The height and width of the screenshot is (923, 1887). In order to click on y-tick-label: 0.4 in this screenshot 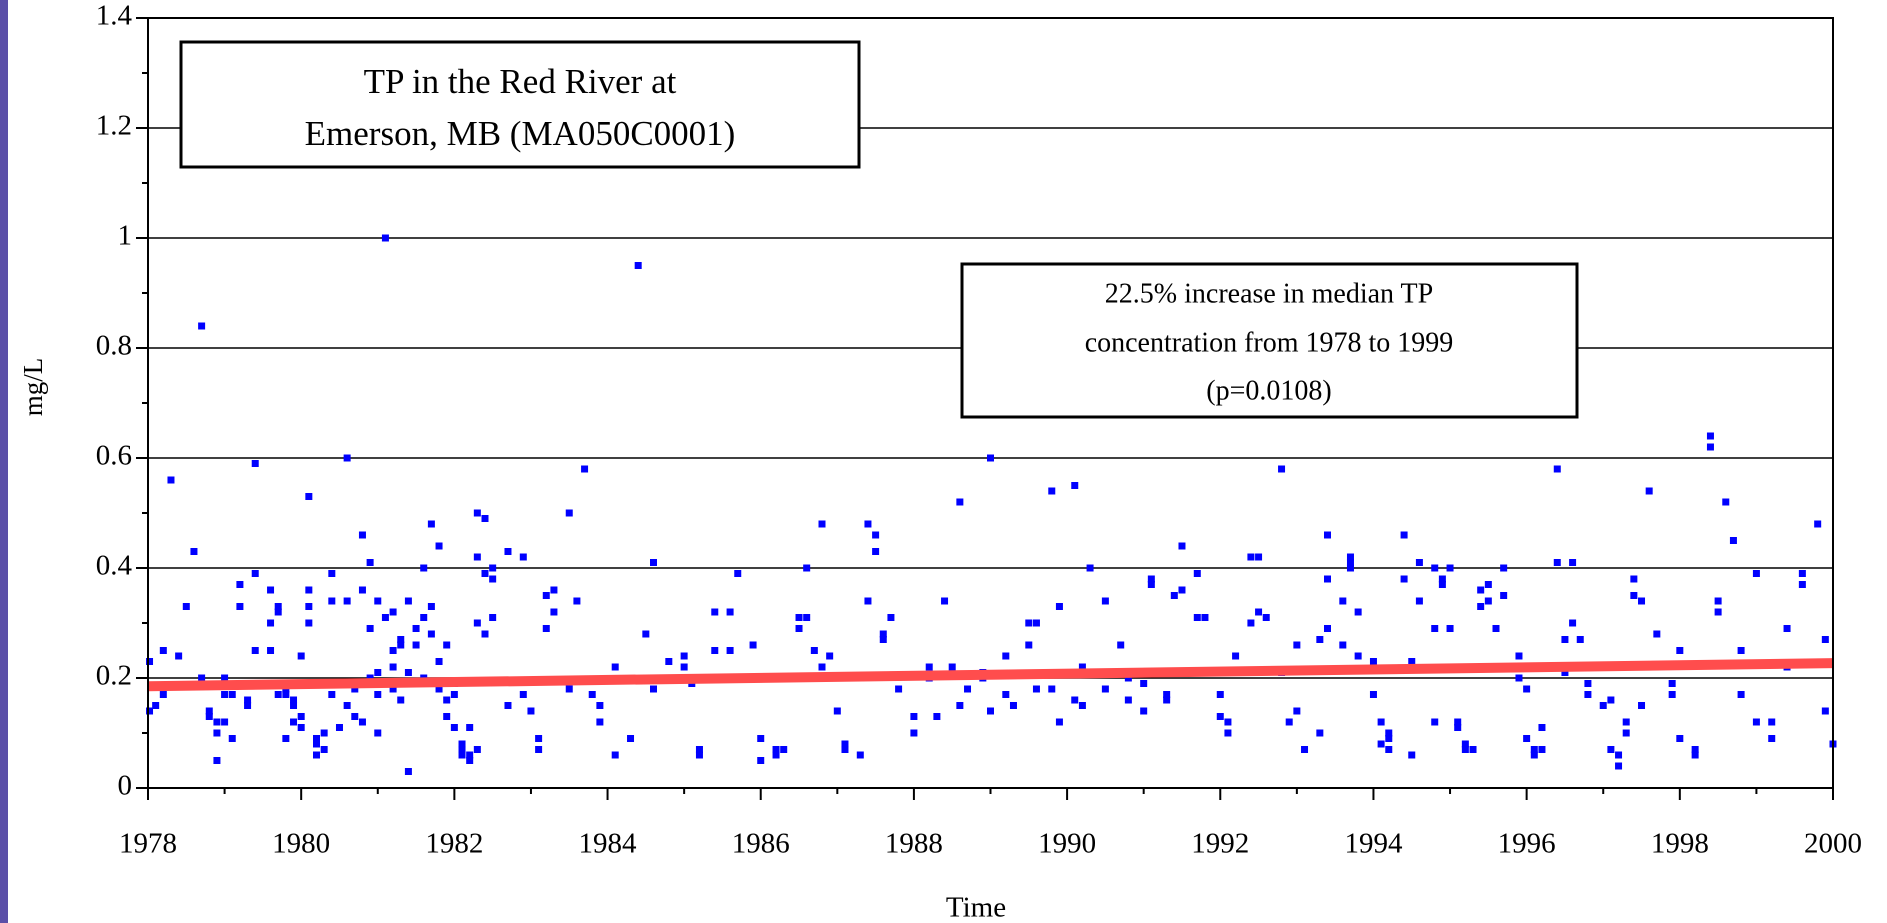, I will do `click(114, 566)`.